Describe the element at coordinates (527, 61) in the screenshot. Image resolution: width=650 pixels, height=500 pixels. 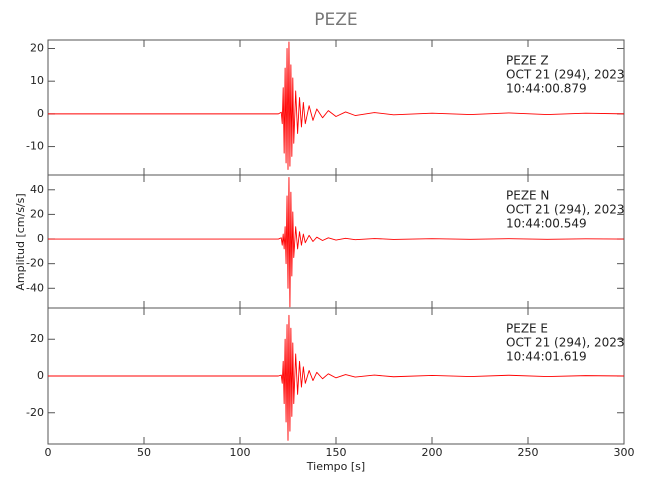
I see `trace-annotation: PEZE Z` at that location.